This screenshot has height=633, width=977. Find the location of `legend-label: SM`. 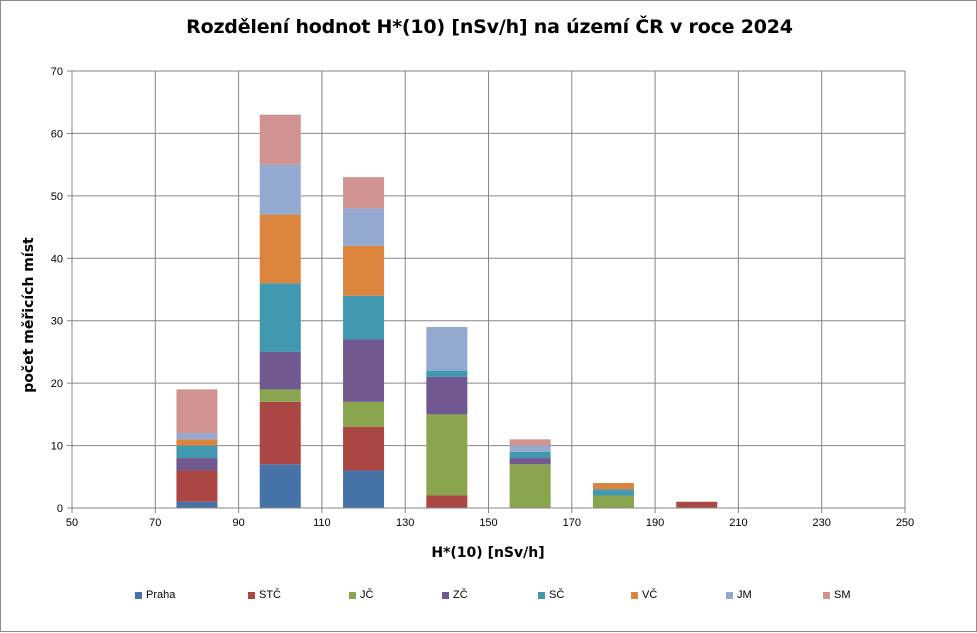

legend-label: SM is located at coordinates (842, 595).